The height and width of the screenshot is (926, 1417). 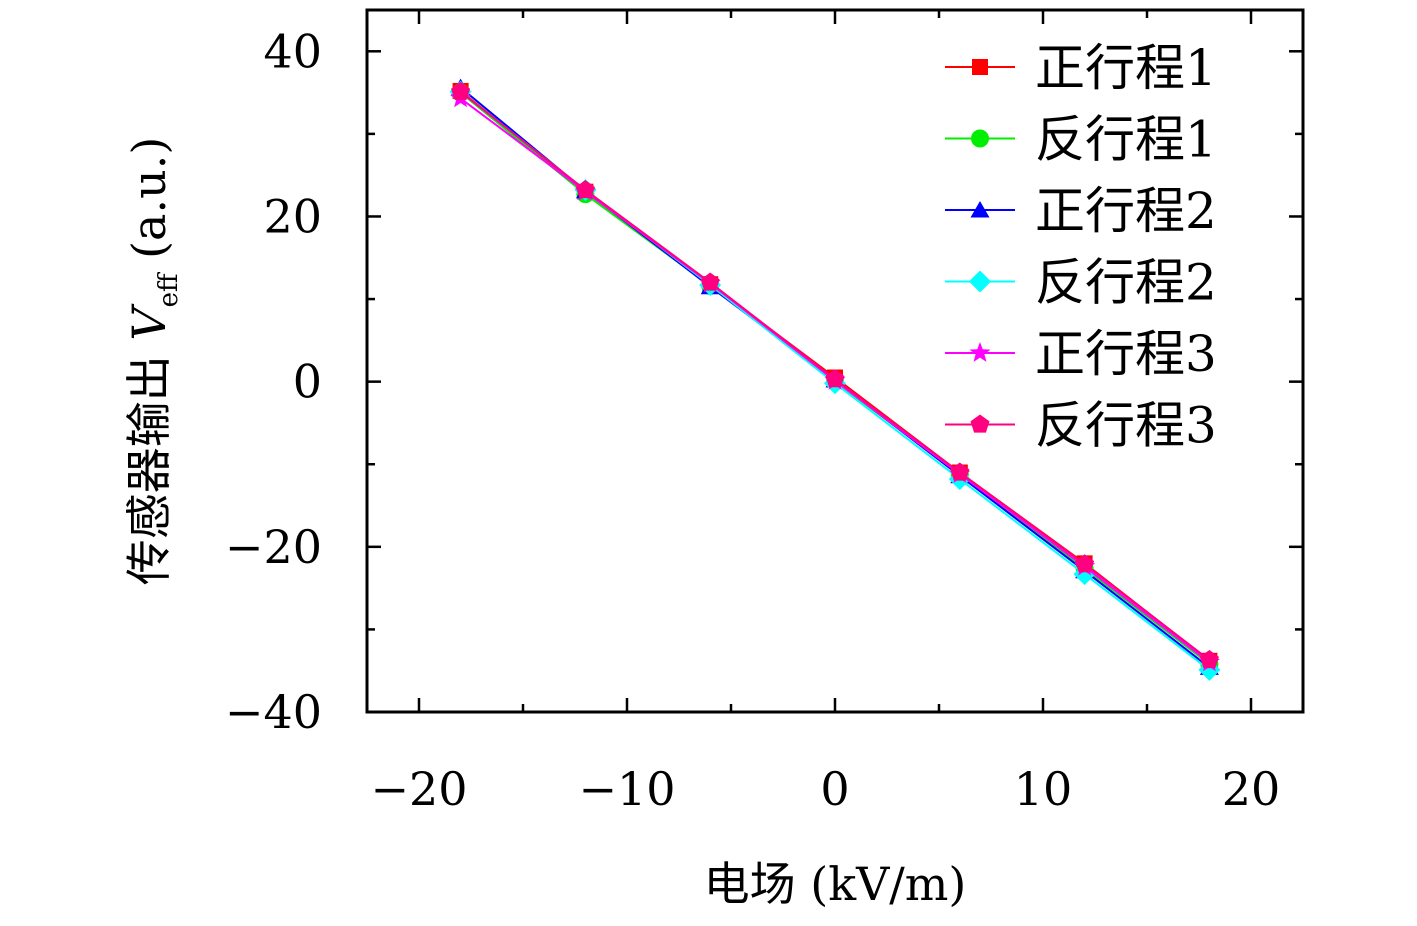 What do you see at coordinates (1126, 426) in the screenshot?
I see `legend-label: 反行程3` at bounding box center [1126, 426].